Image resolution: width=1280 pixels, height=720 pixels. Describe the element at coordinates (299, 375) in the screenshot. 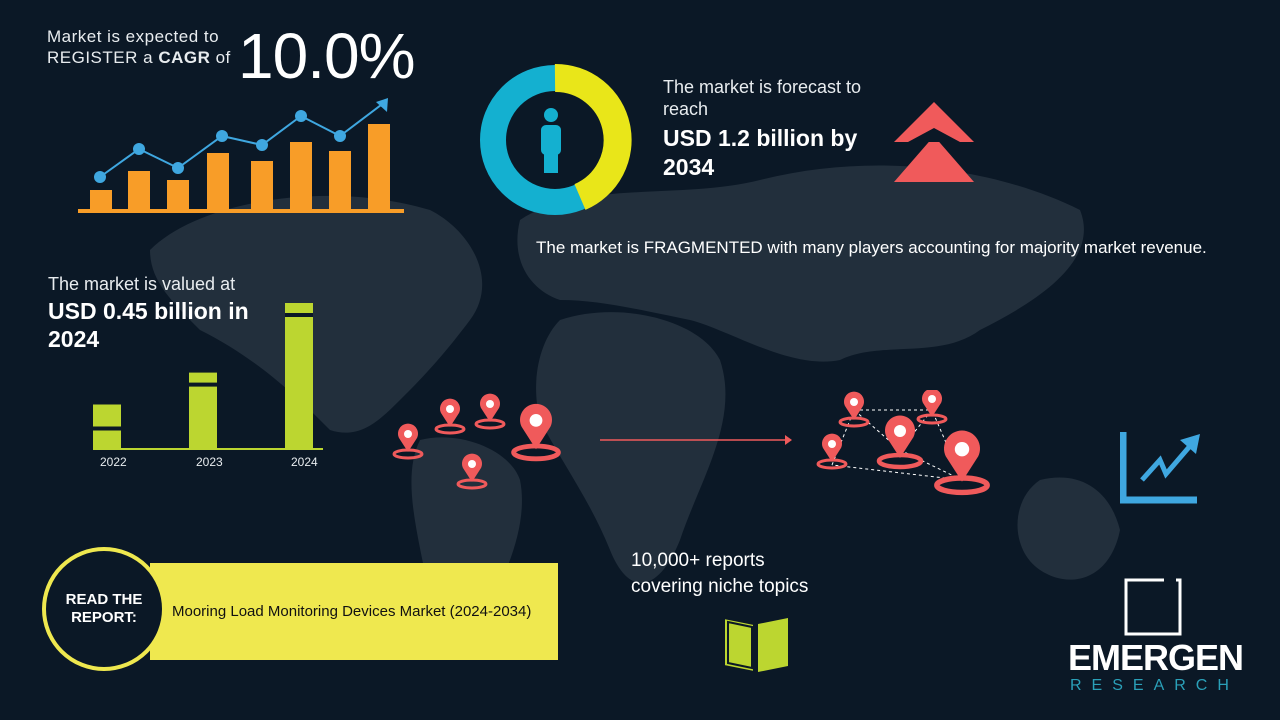

I see `bar-2024` at that location.